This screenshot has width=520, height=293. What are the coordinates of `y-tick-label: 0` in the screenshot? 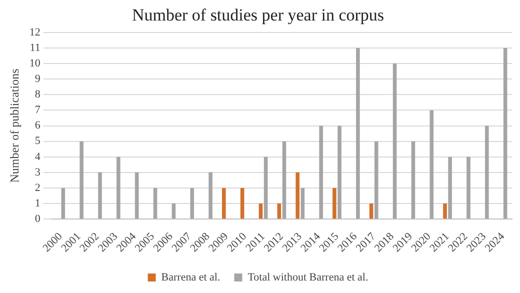 It's located at (37, 219).